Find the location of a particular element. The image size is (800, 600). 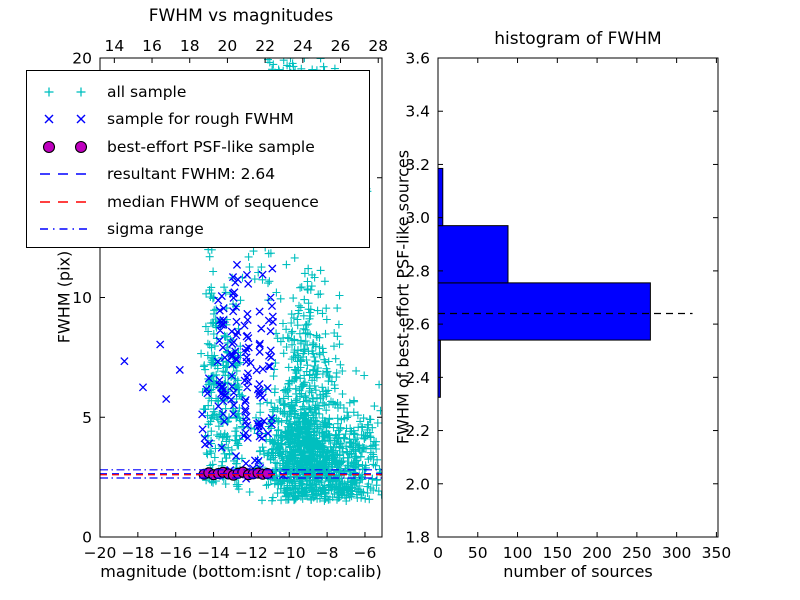

legend-item: median FHWM of sequence is located at coordinates (200, 202).